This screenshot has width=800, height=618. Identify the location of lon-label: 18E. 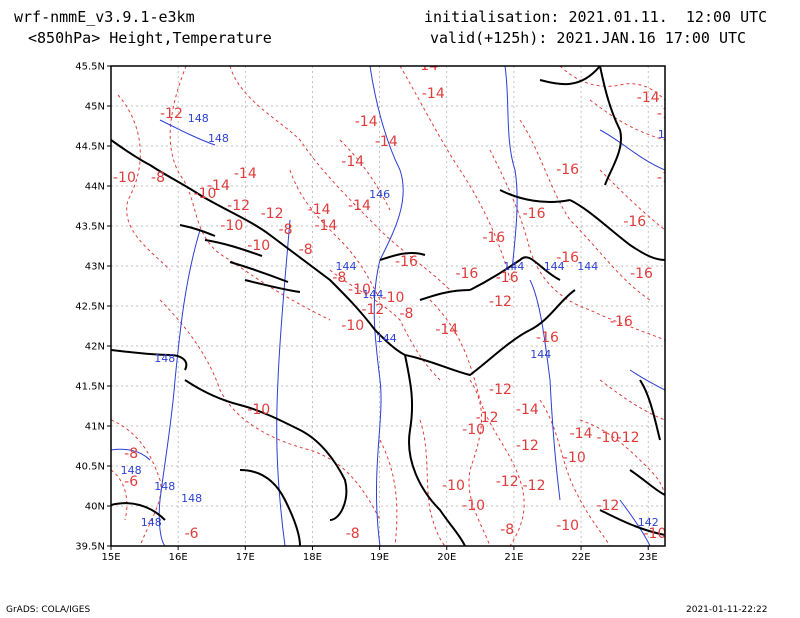
(312, 557).